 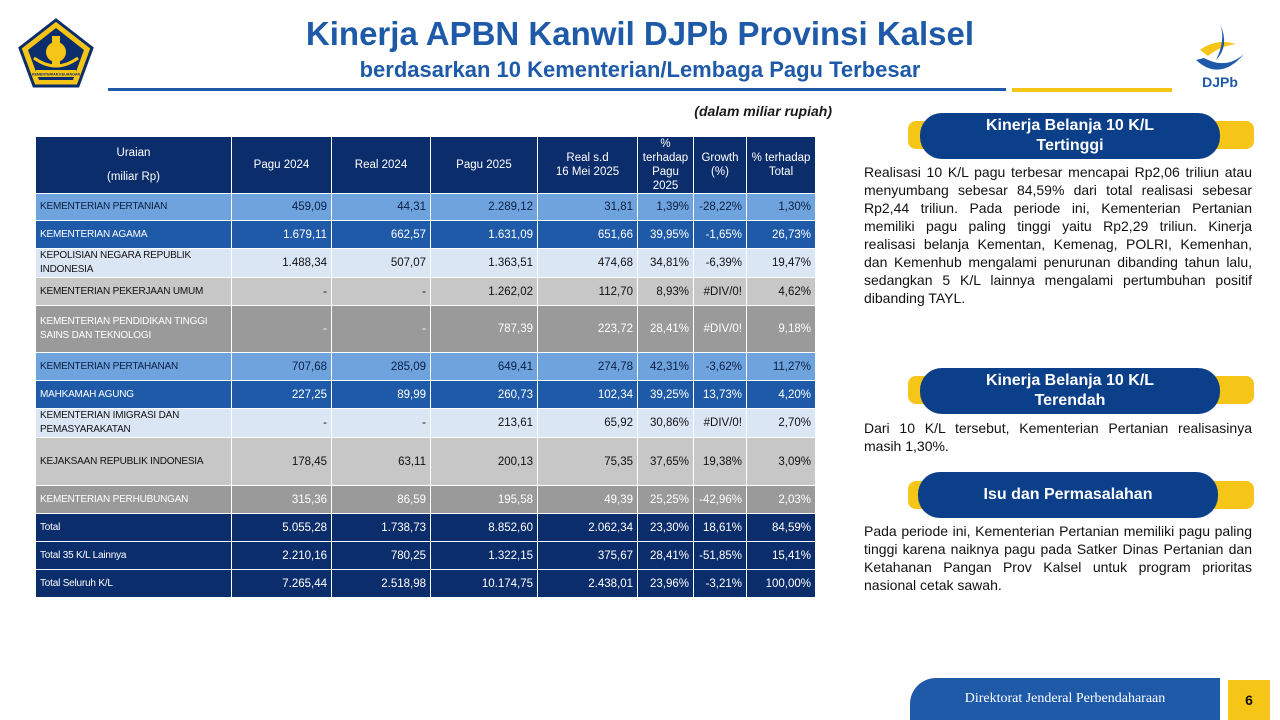 What do you see at coordinates (133, 583) in the screenshot?
I see `row-label: Total Seluruh K/L` at bounding box center [133, 583].